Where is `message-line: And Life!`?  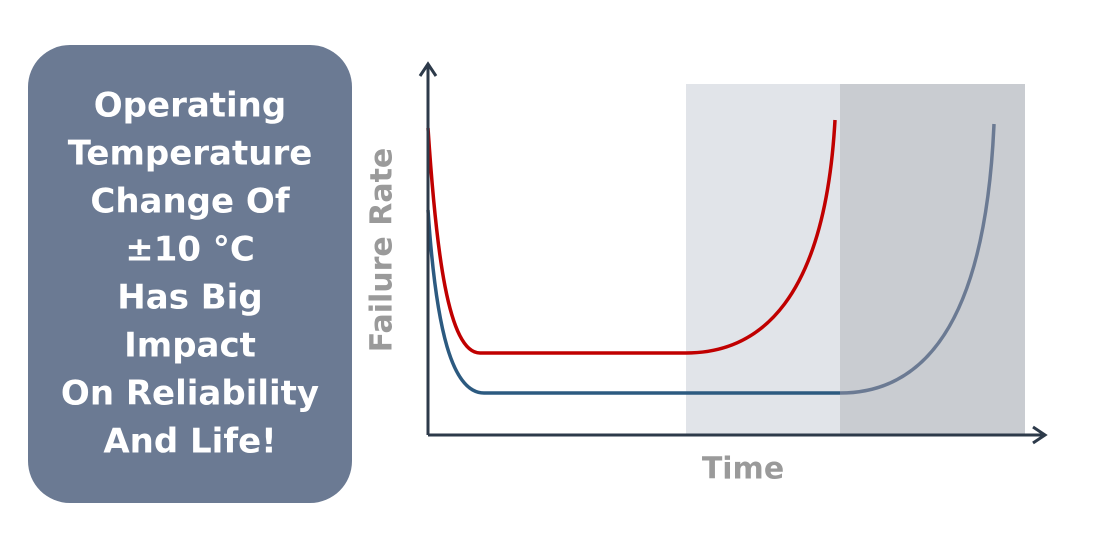
message-line: And Life! is located at coordinates (189, 442).